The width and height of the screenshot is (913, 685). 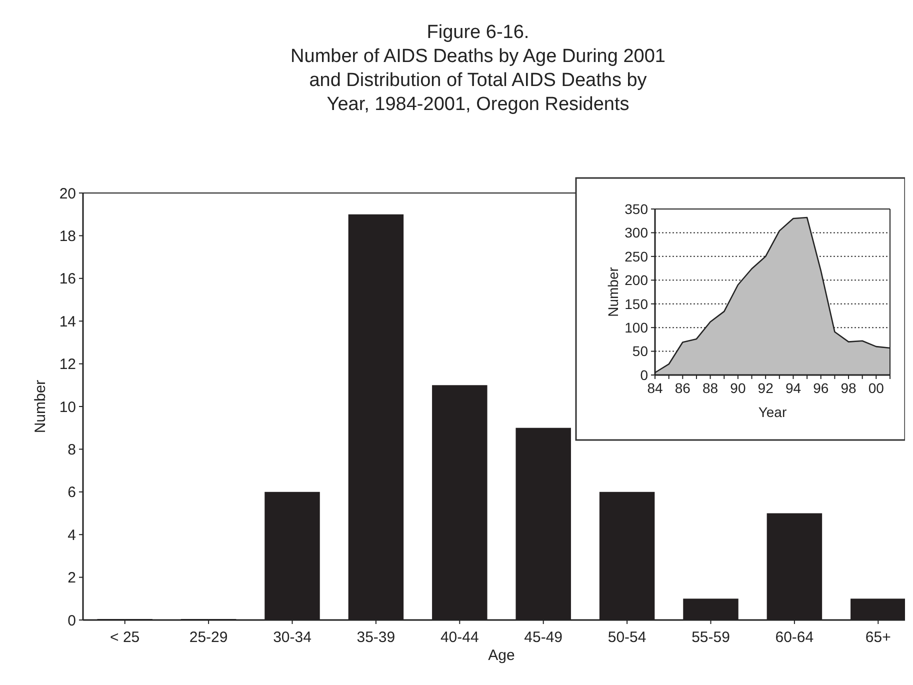 I want to click on x-tick-label: 50-54, so click(x=627, y=637).